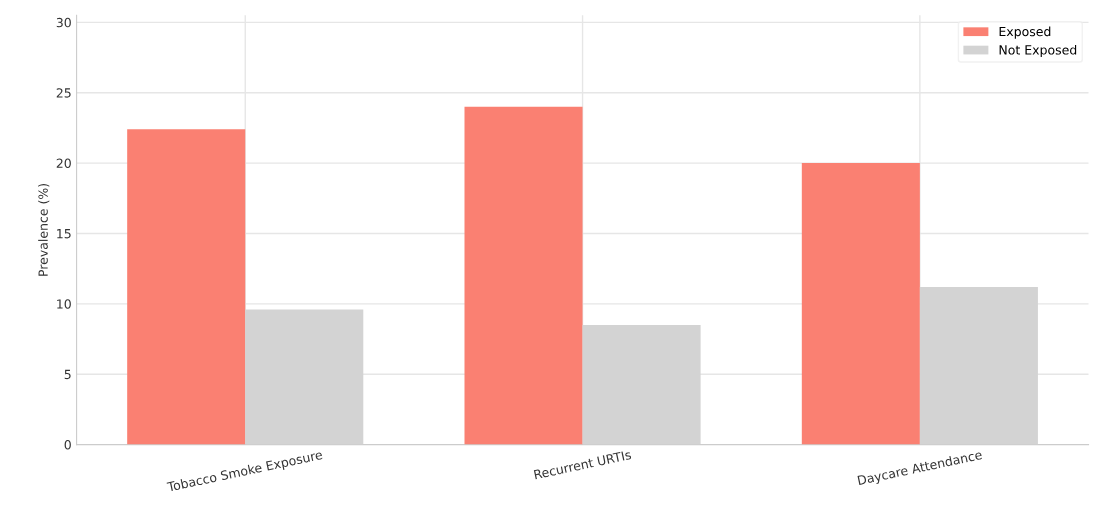 This screenshot has width=1094, height=511. What do you see at coordinates (245, 472) in the screenshot?
I see `x-tick-label: Tobacco Smoke Exposure` at bounding box center [245, 472].